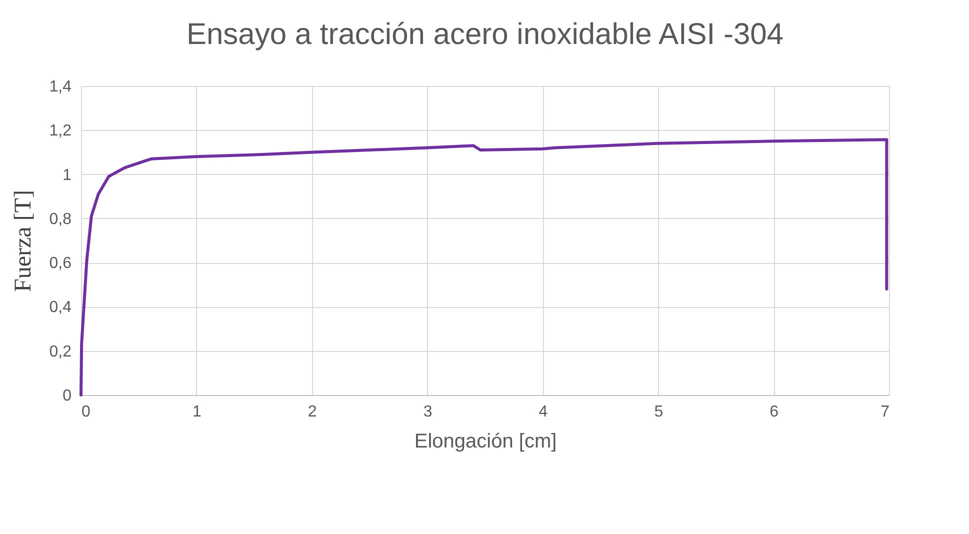 The height and width of the screenshot is (534, 969). Describe the element at coordinates (312, 412) in the screenshot. I see `x-tick-label: 2` at that location.